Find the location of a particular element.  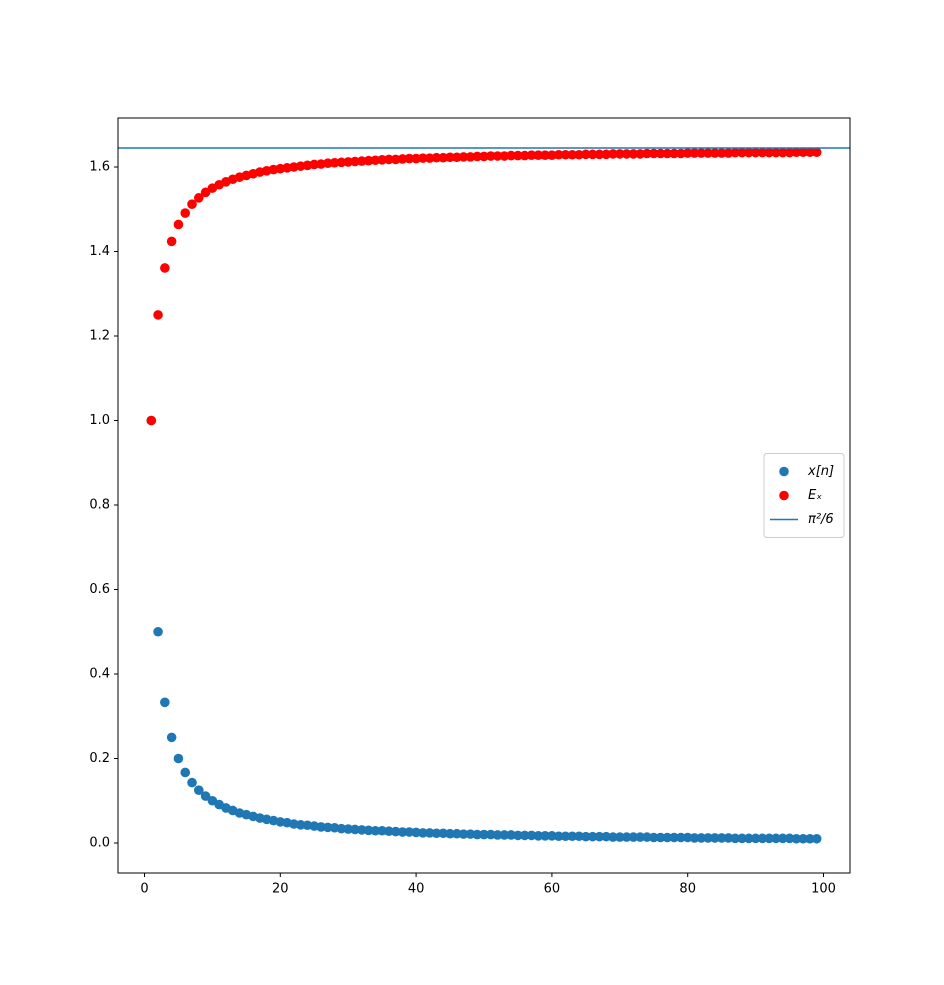

y-tick-label: 0.4 is located at coordinates (99, 674).